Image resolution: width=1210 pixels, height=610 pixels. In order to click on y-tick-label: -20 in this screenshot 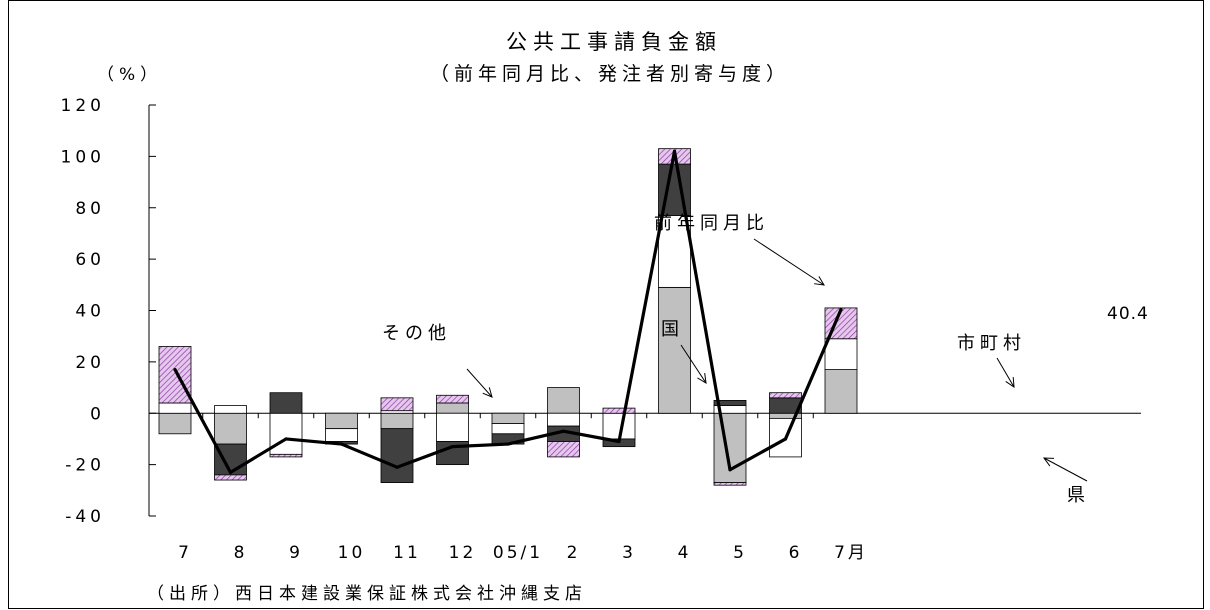, I will do `click(85, 466)`.